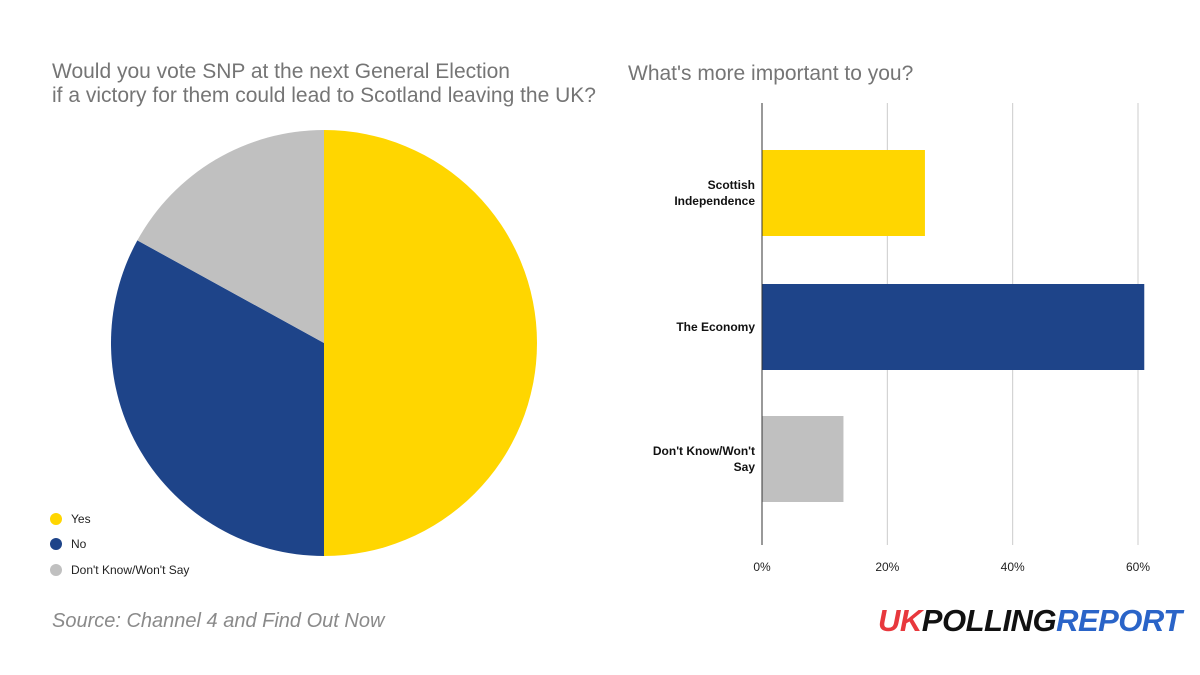 This screenshot has width=1200, height=675. I want to click on category-label-dont-know: Don't Know/Won't Say, so click(704, 459).